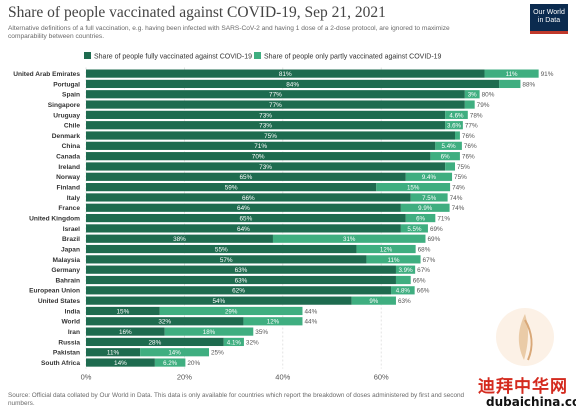 This screenshot has height=415, width=576. Describe the element at coordinates (138, 352) in the screenshot. I see `bar-row: Pakistan 11% 14% 25%` at that location.